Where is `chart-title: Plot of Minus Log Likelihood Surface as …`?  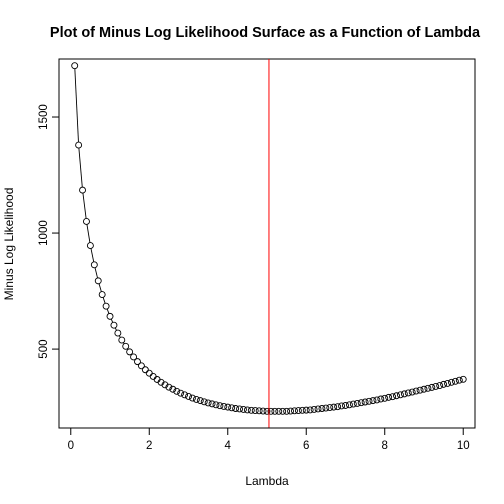
chart-title: Plot of Minus Log Likelihood Surface as … is located at coordinates (265, 33).